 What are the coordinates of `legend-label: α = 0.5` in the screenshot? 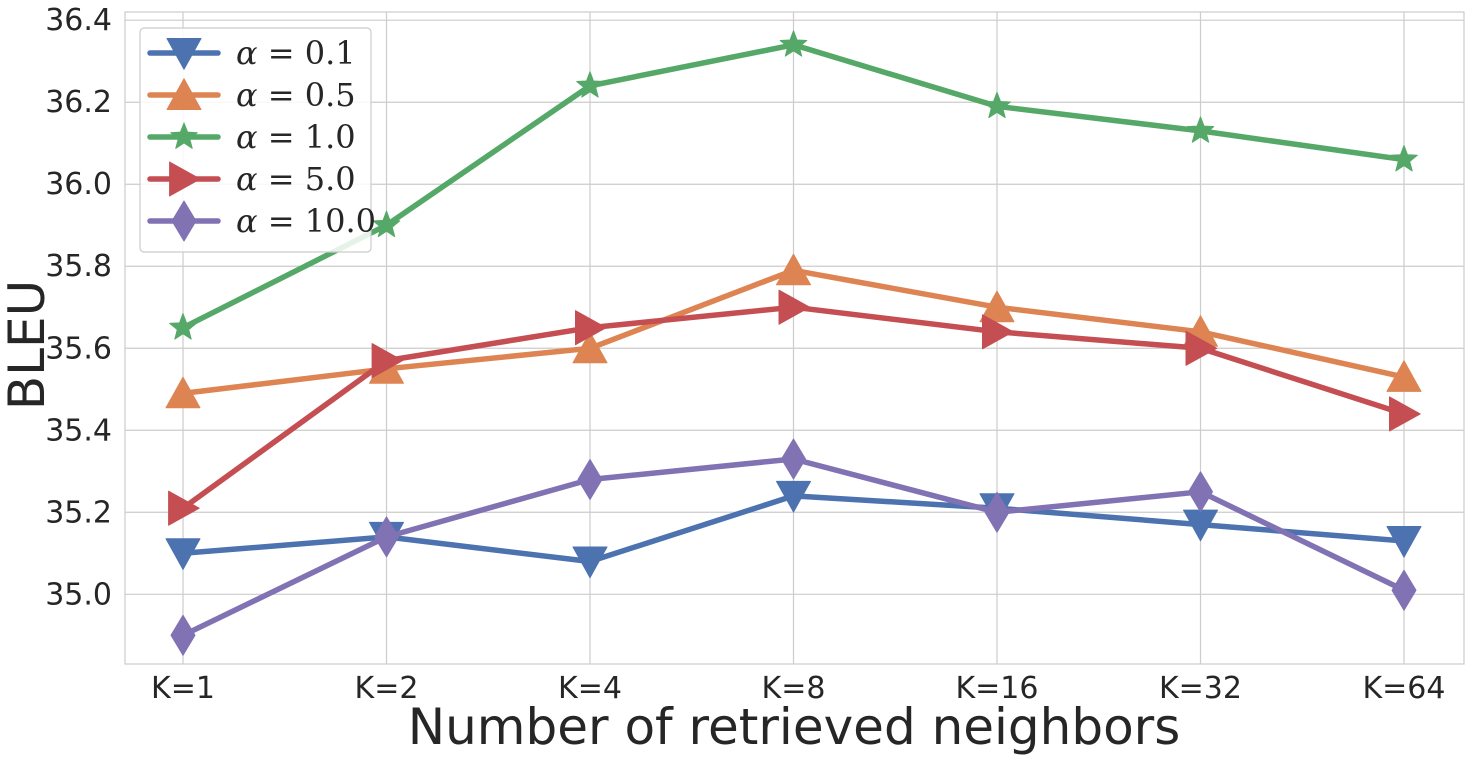 It's located at (296, 95).